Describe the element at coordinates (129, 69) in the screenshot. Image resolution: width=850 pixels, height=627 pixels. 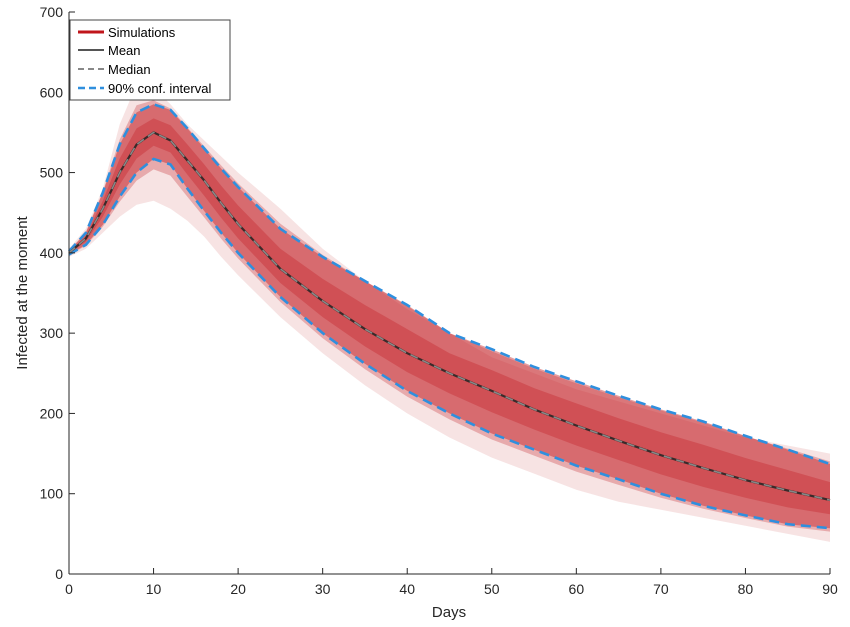
I see `legend-label-median: Median` at that location.